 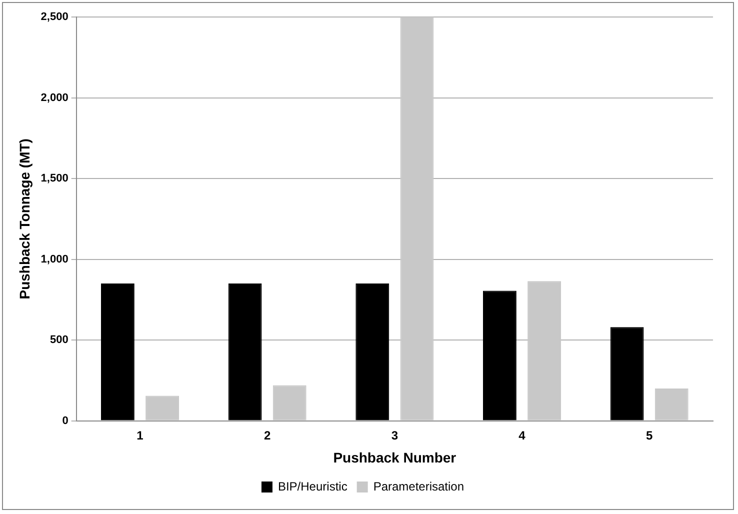 I want to click on x-axis-title: Pushback Number, so click(x=395, y=457).